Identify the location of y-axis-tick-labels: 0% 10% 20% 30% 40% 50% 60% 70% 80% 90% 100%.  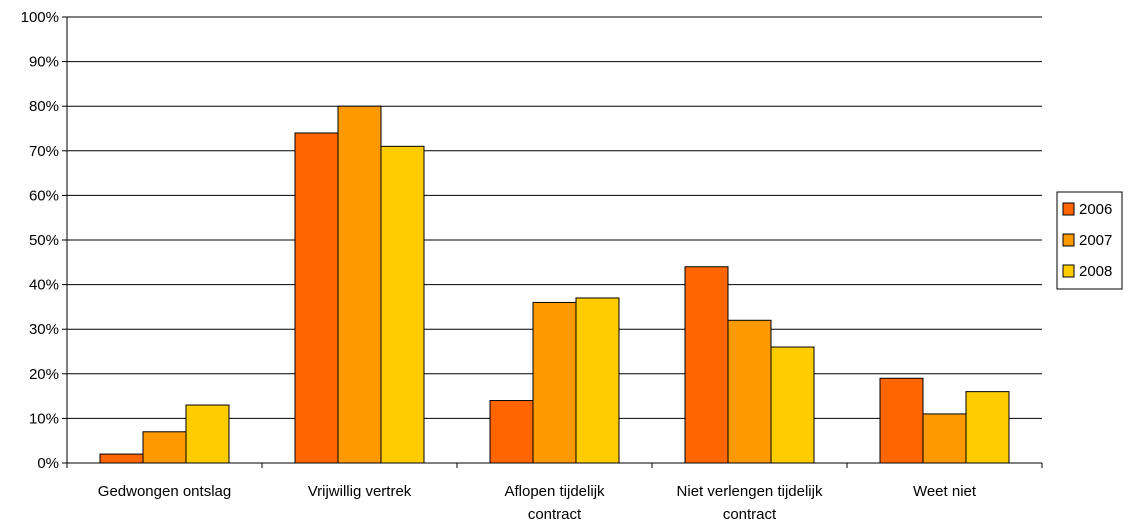
(40, 240).